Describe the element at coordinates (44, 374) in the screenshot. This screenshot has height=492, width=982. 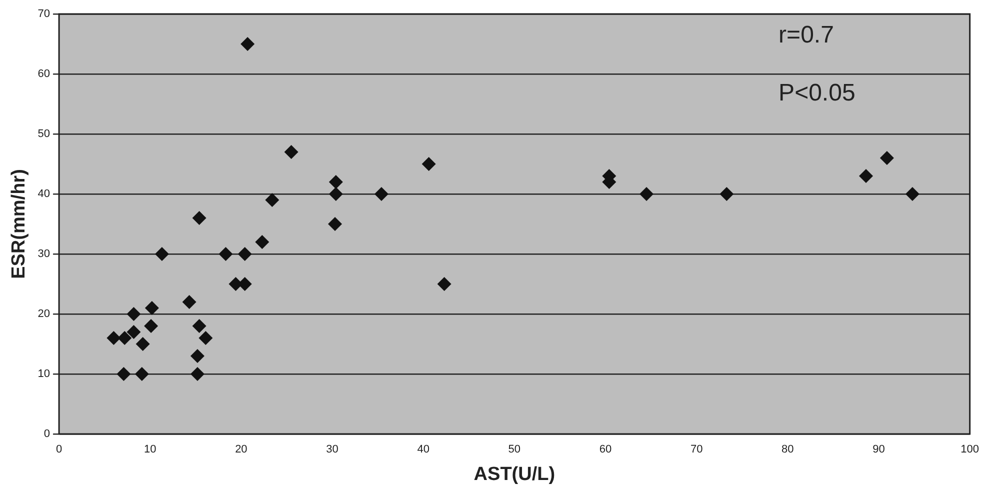
I see `y-tick-label: 10` at that location.